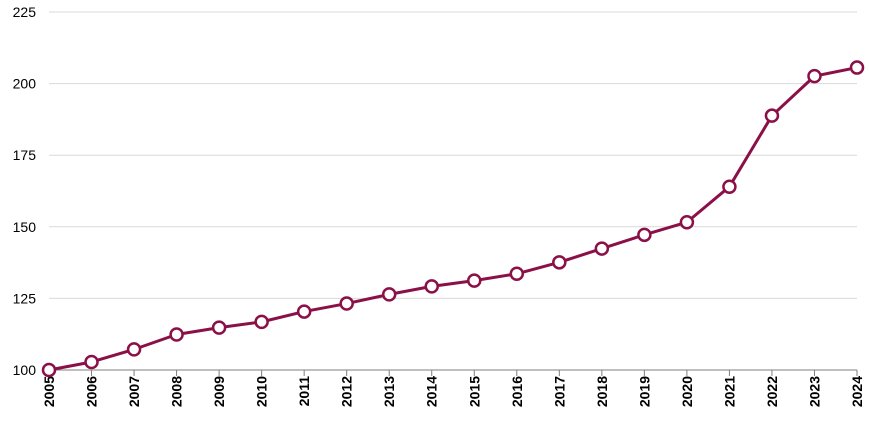  Describe the element at coordinates (474, 391) in the screenshot. I see `x-tick-label: 2015` at that location.